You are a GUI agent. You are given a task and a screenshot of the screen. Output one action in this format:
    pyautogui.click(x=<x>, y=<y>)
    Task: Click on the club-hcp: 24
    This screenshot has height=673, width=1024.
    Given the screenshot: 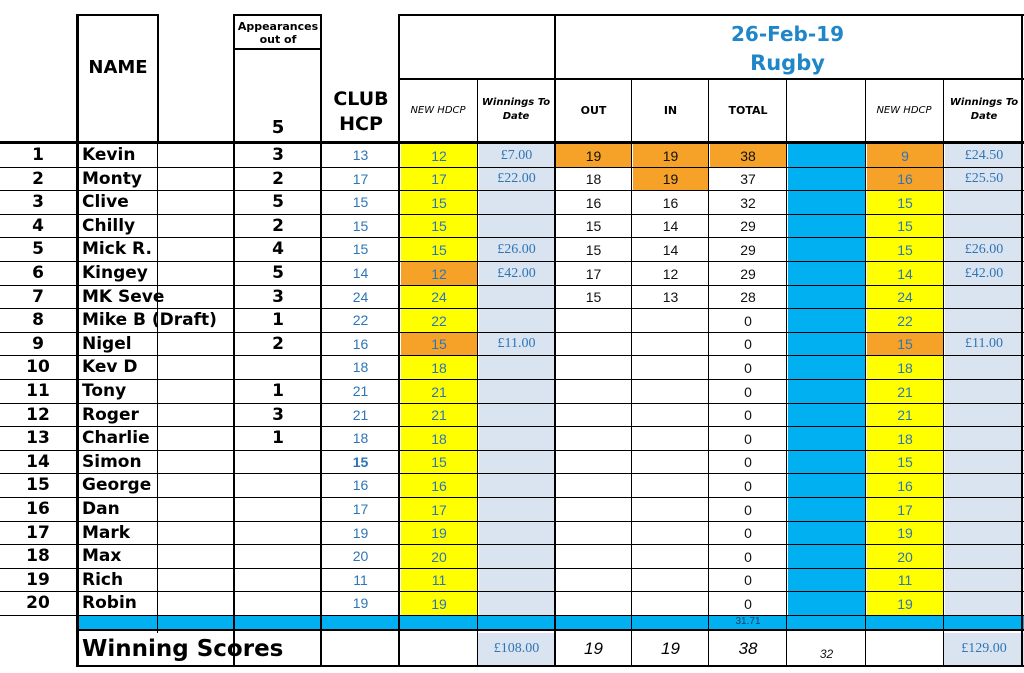 What is the action you would take?
    pyautogui.click(x=360, y=296)
    